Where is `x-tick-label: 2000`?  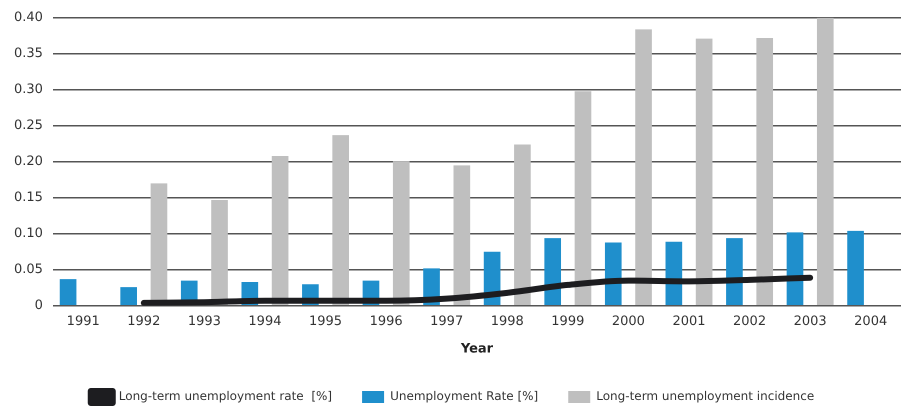
x-tick-label: 2000 is located at coordinates (628, 321).